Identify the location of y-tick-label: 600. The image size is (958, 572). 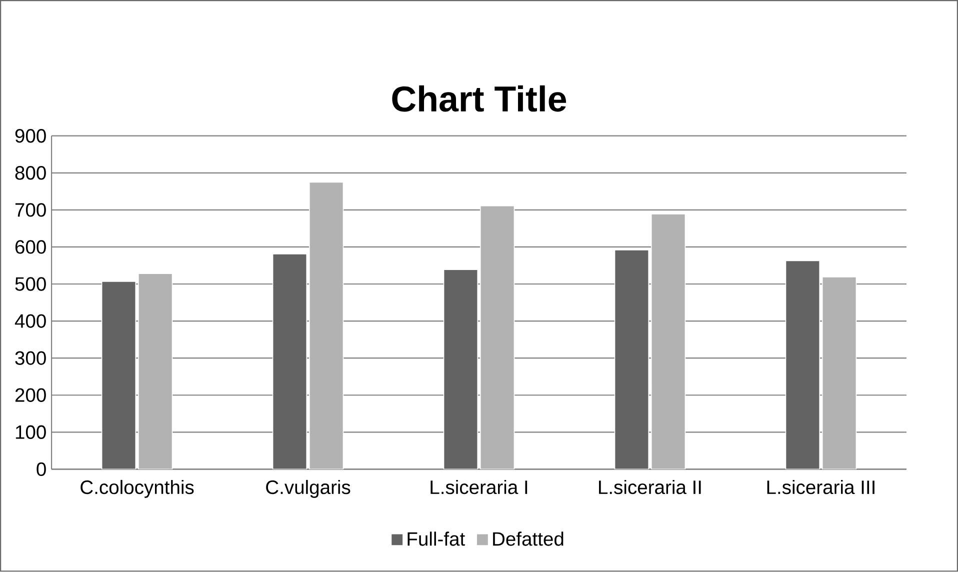
(30, 247).